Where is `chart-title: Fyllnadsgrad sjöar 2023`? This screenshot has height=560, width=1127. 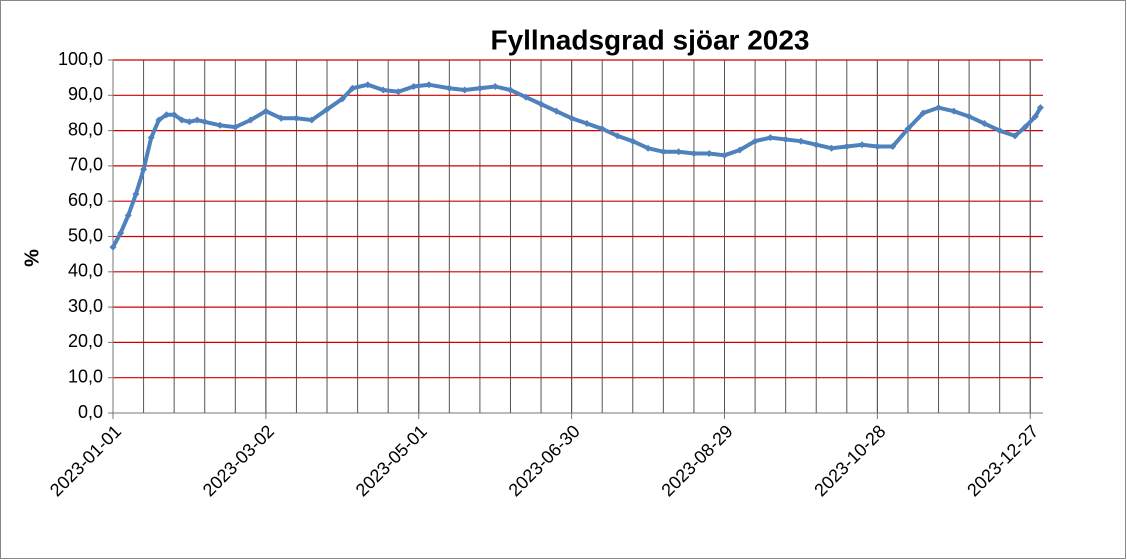 chart-title: Fyllnadsgrad sjöar 2023 is located at coordinates (649, 39).